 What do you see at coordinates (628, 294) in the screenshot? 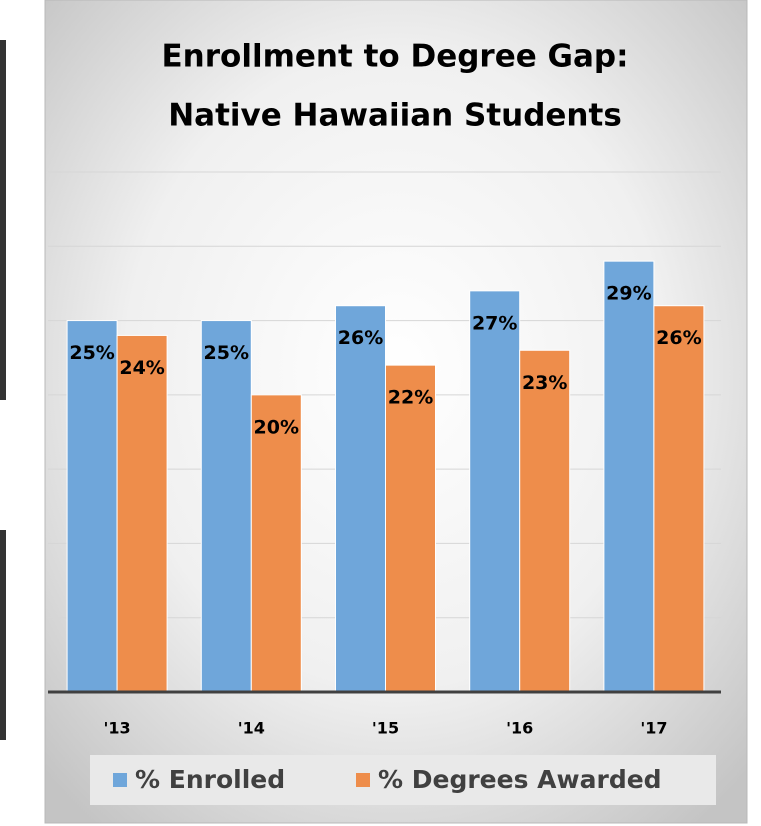
I see `data-label: 29%` at bounding box center [628, 294].